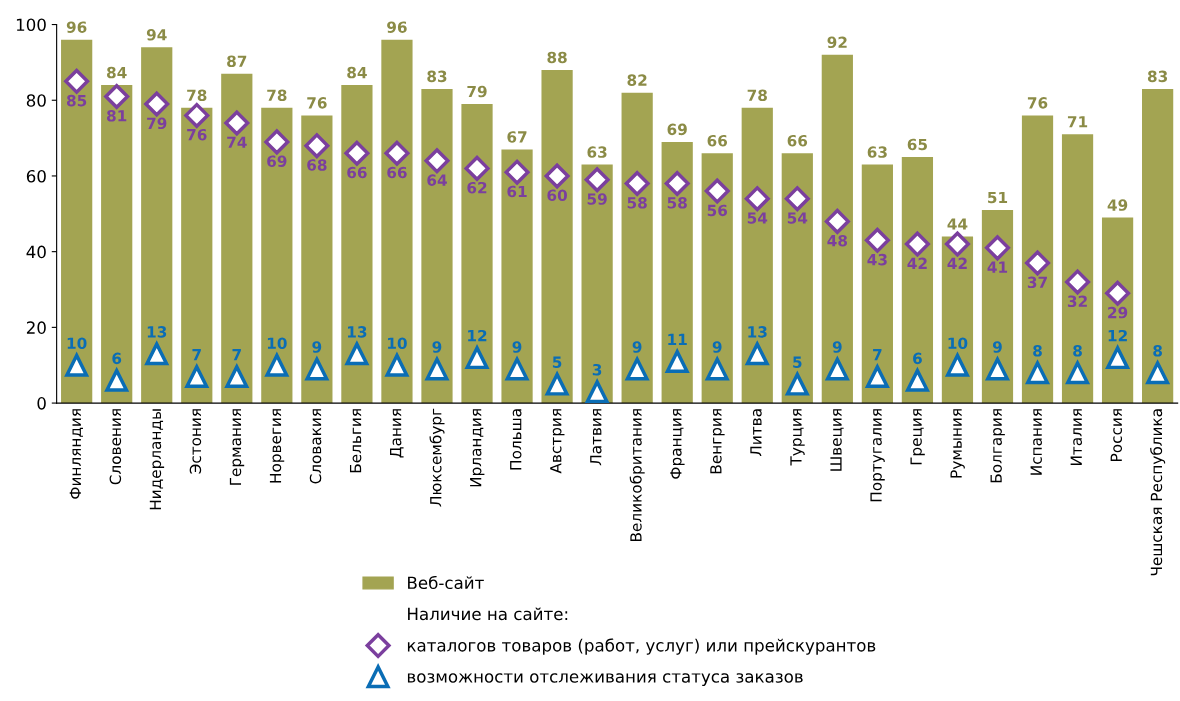 The image size is (1180, 701). Describe the element at coordinates (717, 210) in the screenshot. I see `data-label: 56` at that location.